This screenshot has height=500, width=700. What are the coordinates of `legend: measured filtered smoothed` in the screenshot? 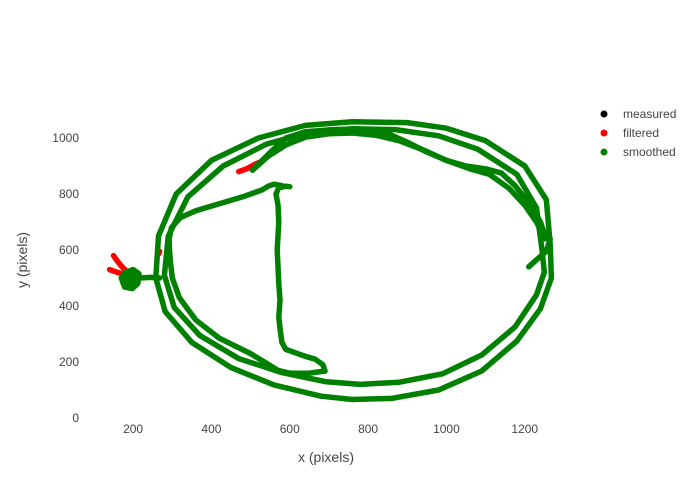 It's located at (638, 133).